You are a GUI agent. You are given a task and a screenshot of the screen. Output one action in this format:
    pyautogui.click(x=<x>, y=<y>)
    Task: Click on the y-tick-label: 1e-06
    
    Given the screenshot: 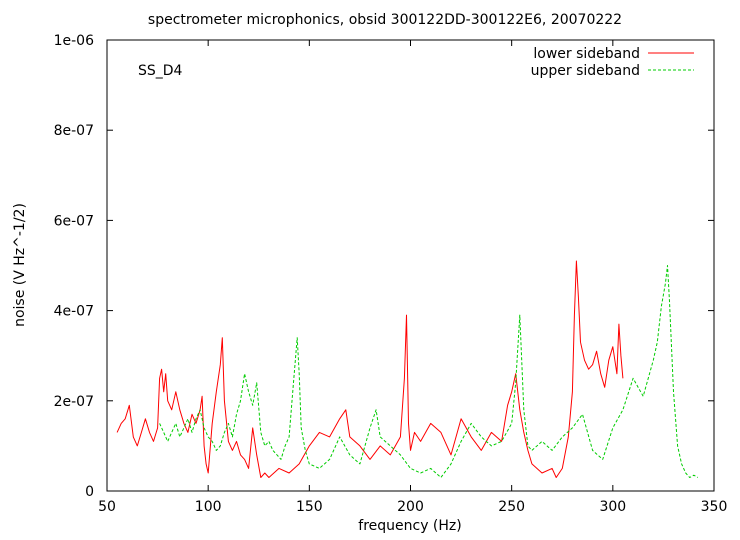 What is the action you would take?
    pyautogui.click(x=74, y=41)
    